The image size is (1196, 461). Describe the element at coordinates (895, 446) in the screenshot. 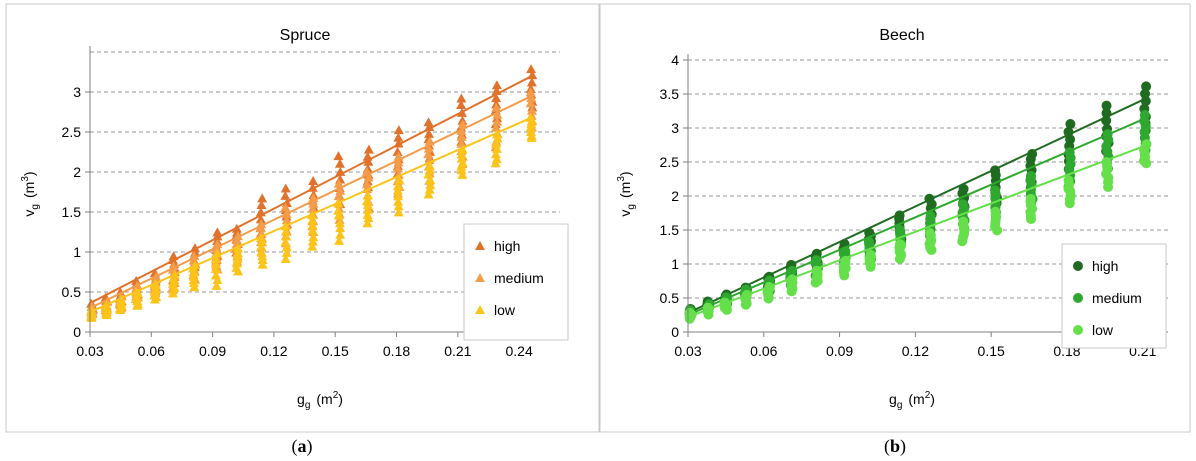

I see `caption-b: (b)` at that location.